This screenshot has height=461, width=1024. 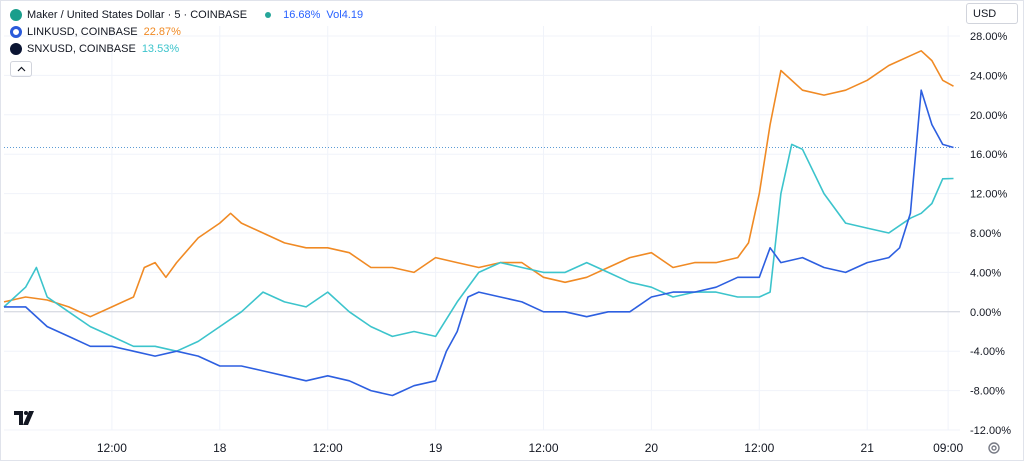 I want to click on settings-gear-icon, so click(x=994, y=448).